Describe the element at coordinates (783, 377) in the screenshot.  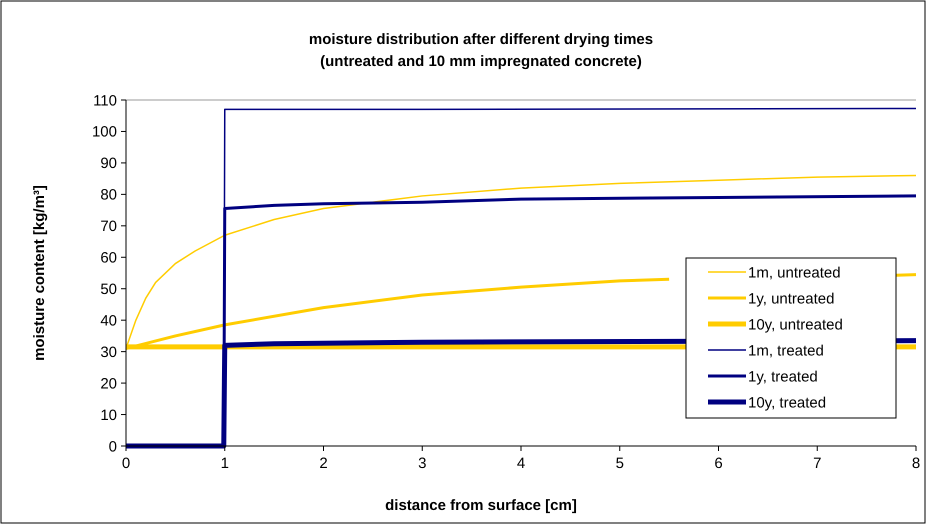
I see `legend-label: 1y, treated` at that location.